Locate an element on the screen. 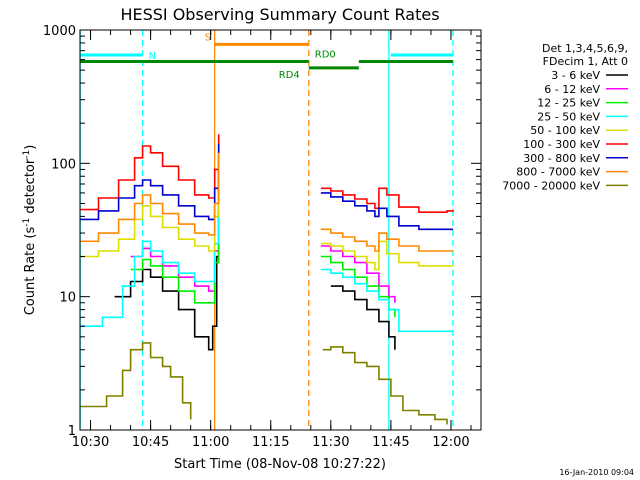 This screenshot has height=480, width=640. legend-entry-label-1: 6 - 12 keV is located at coordinates (572, 89).